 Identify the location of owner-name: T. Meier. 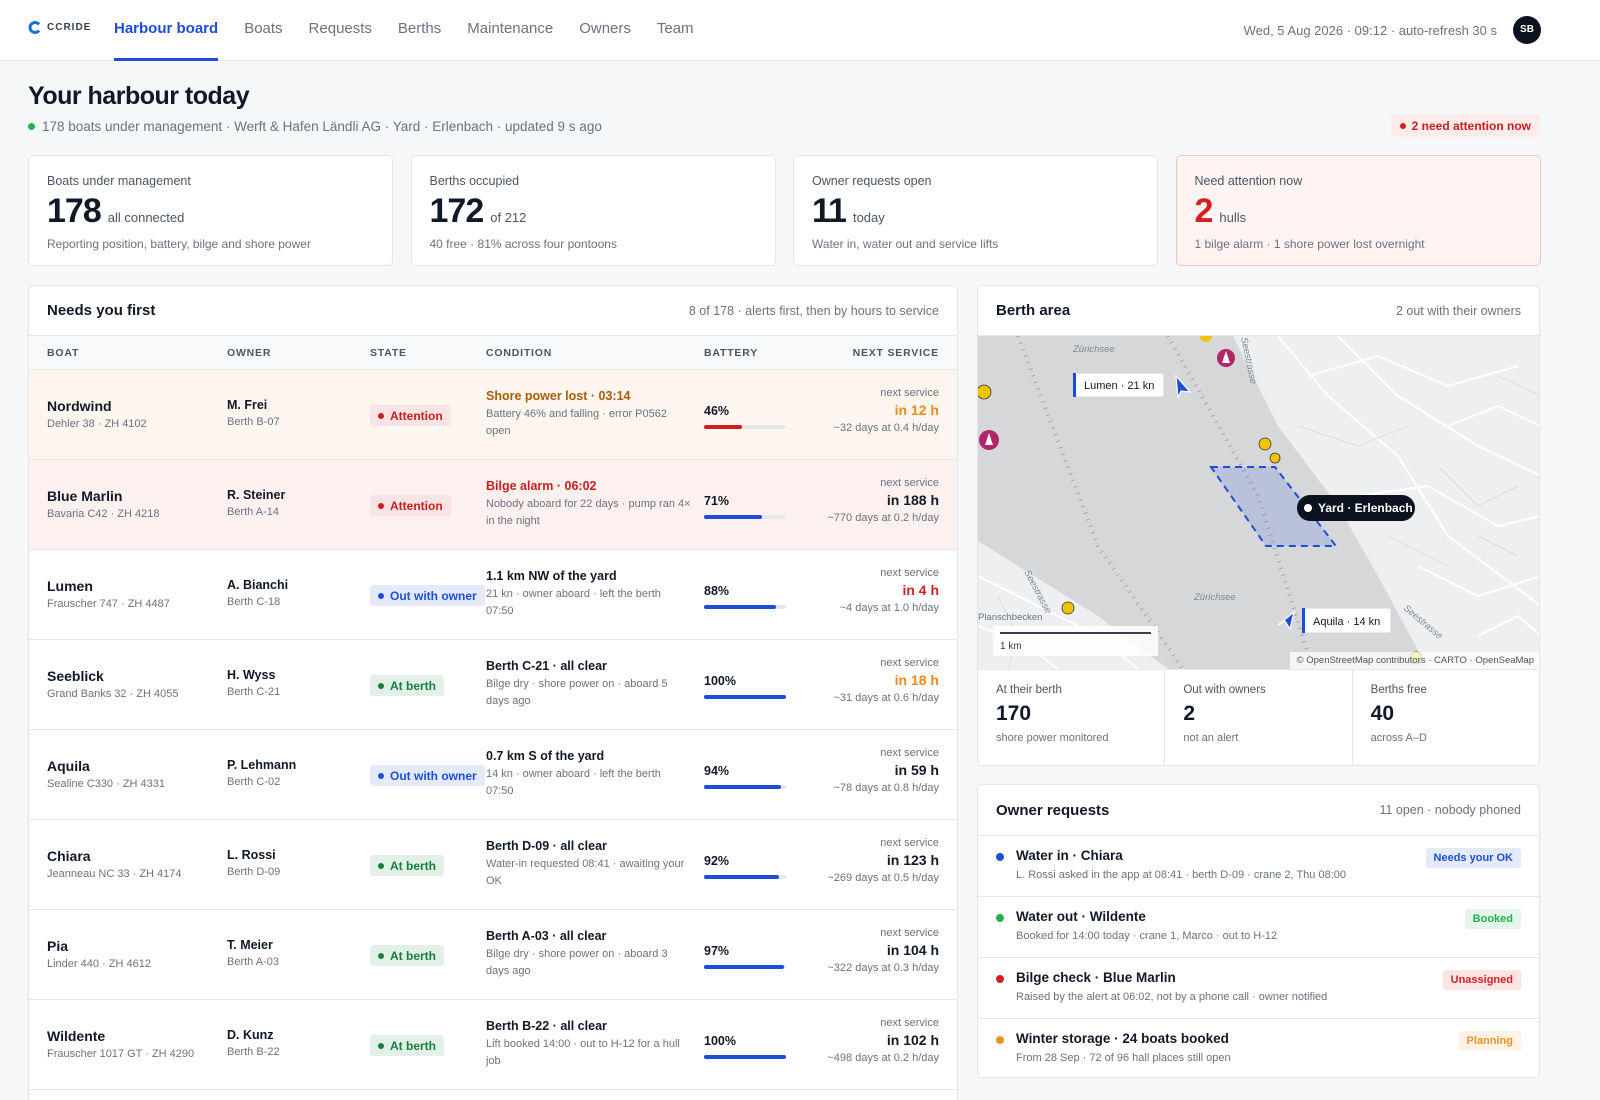
(250, 945).